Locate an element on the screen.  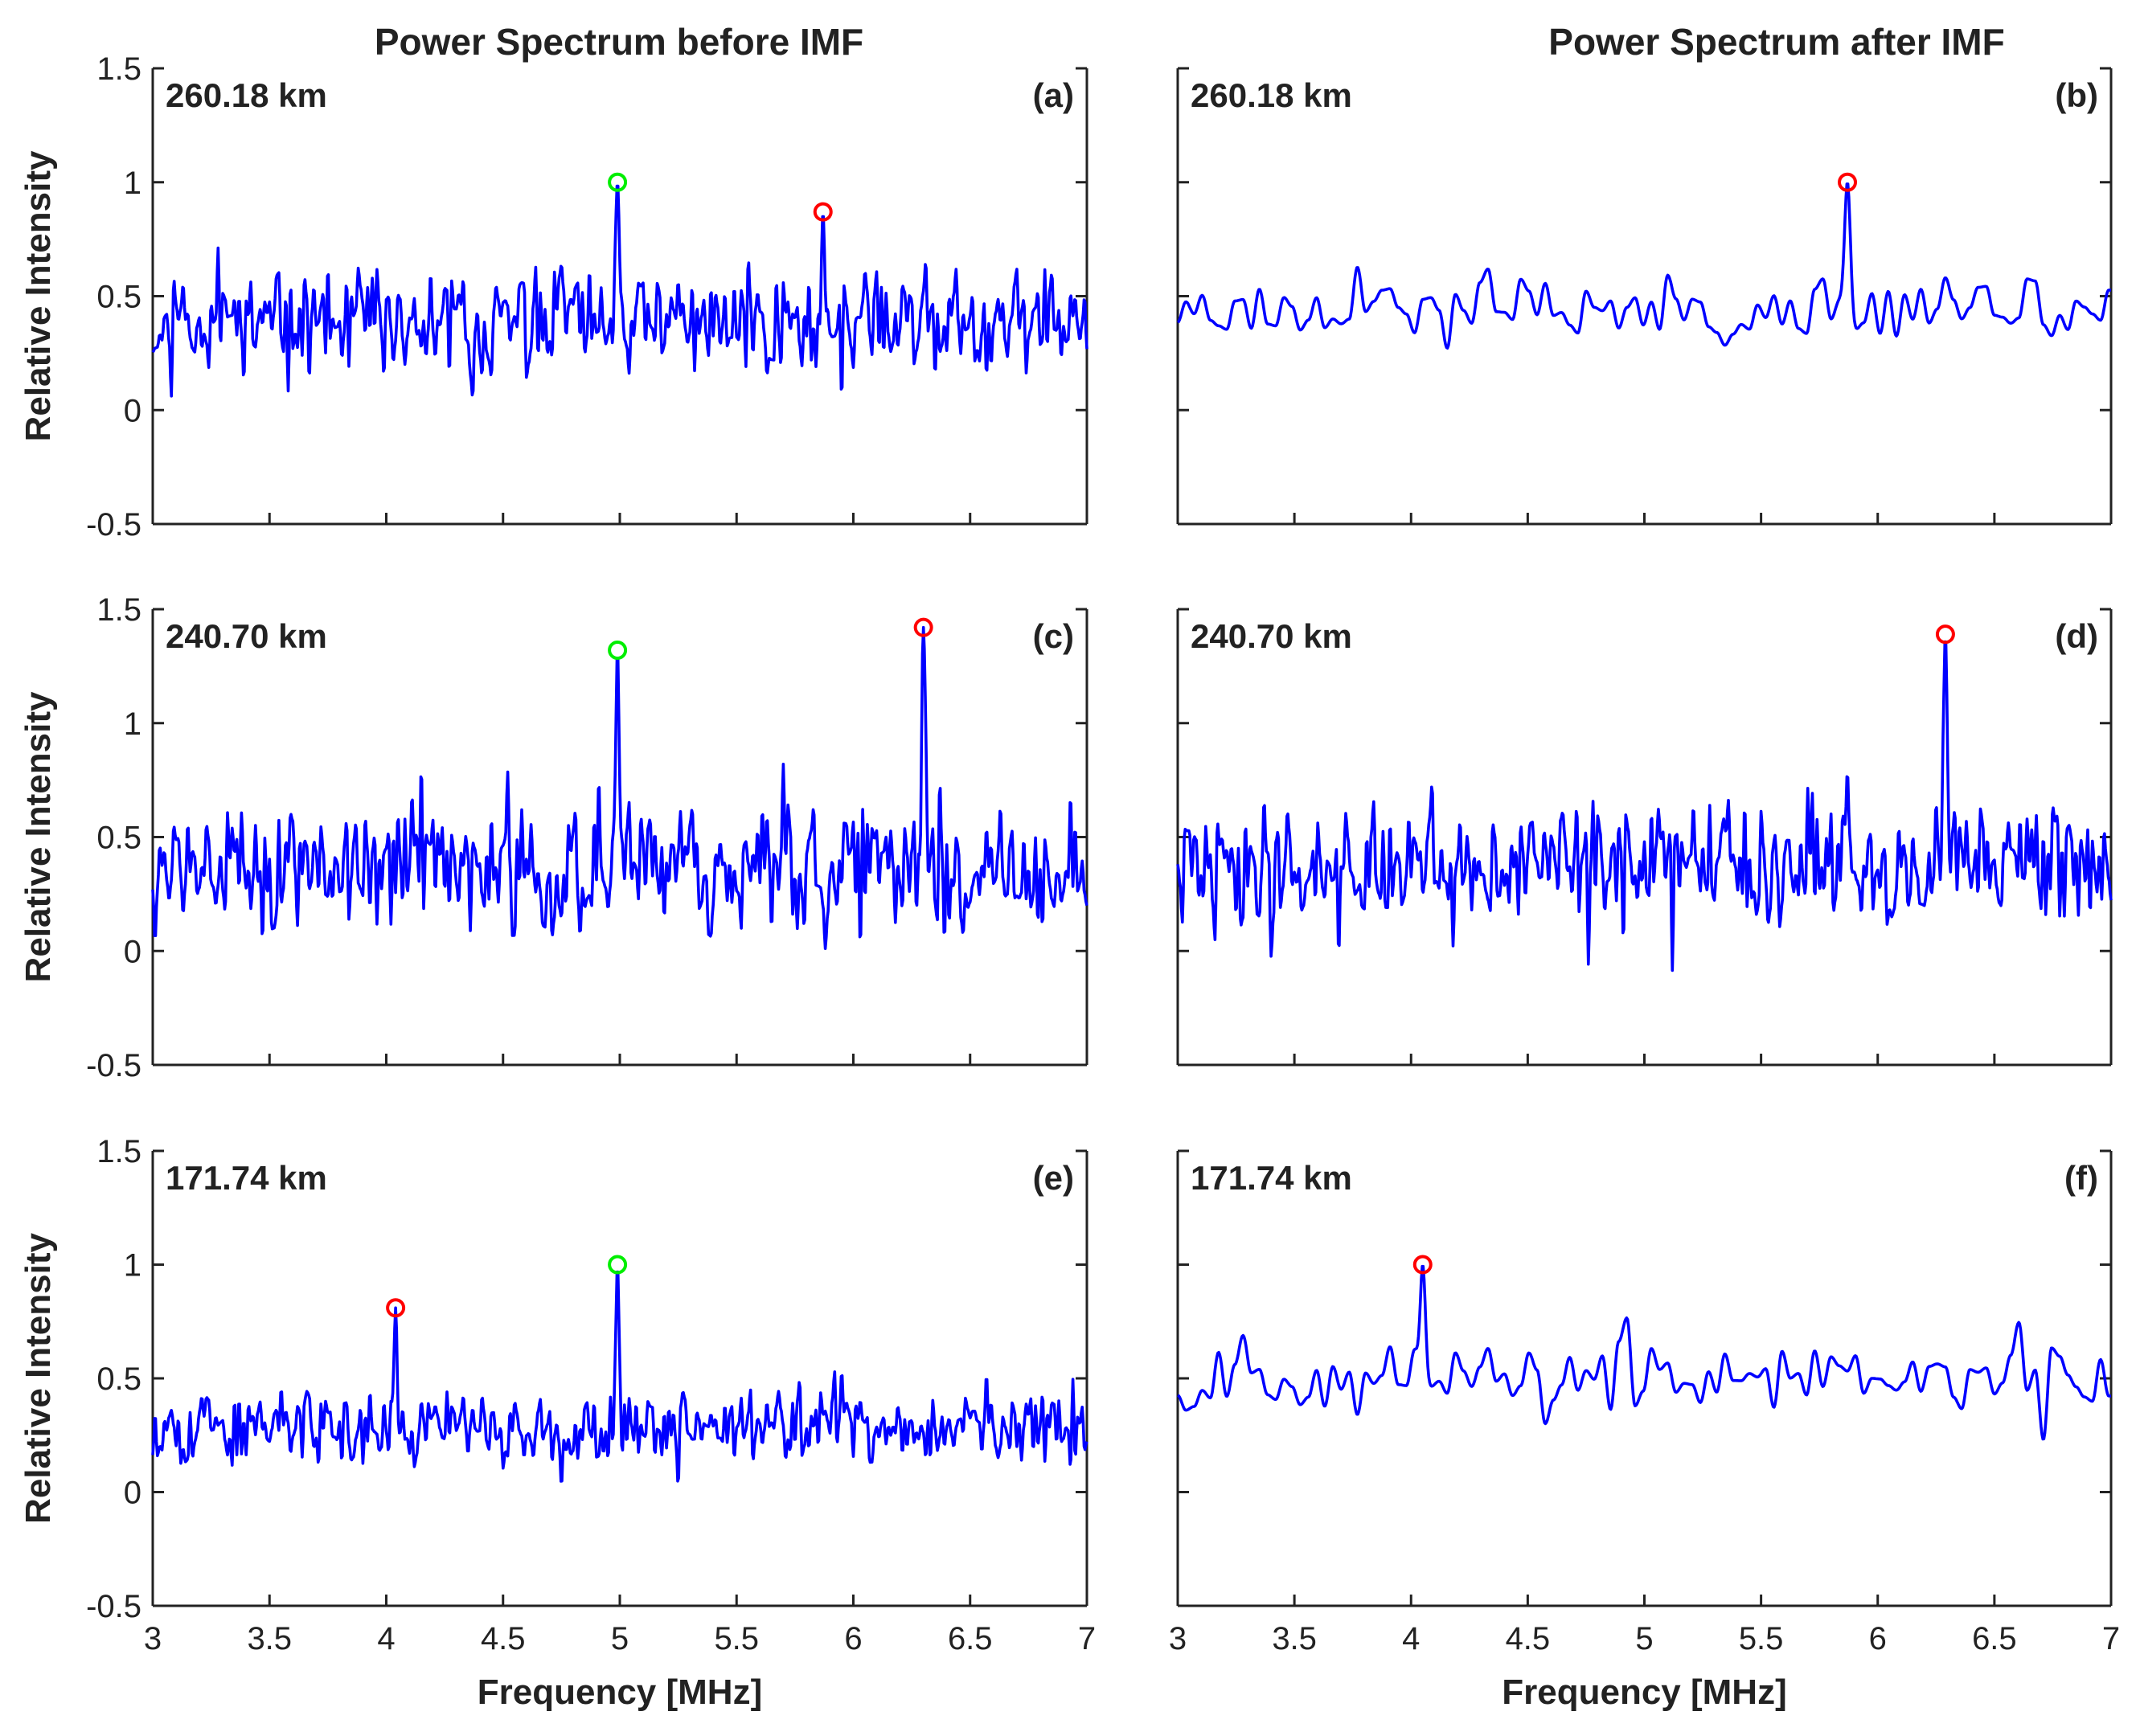
panel-b: 260.18 km (b) is located at coordinates (1644, 296).